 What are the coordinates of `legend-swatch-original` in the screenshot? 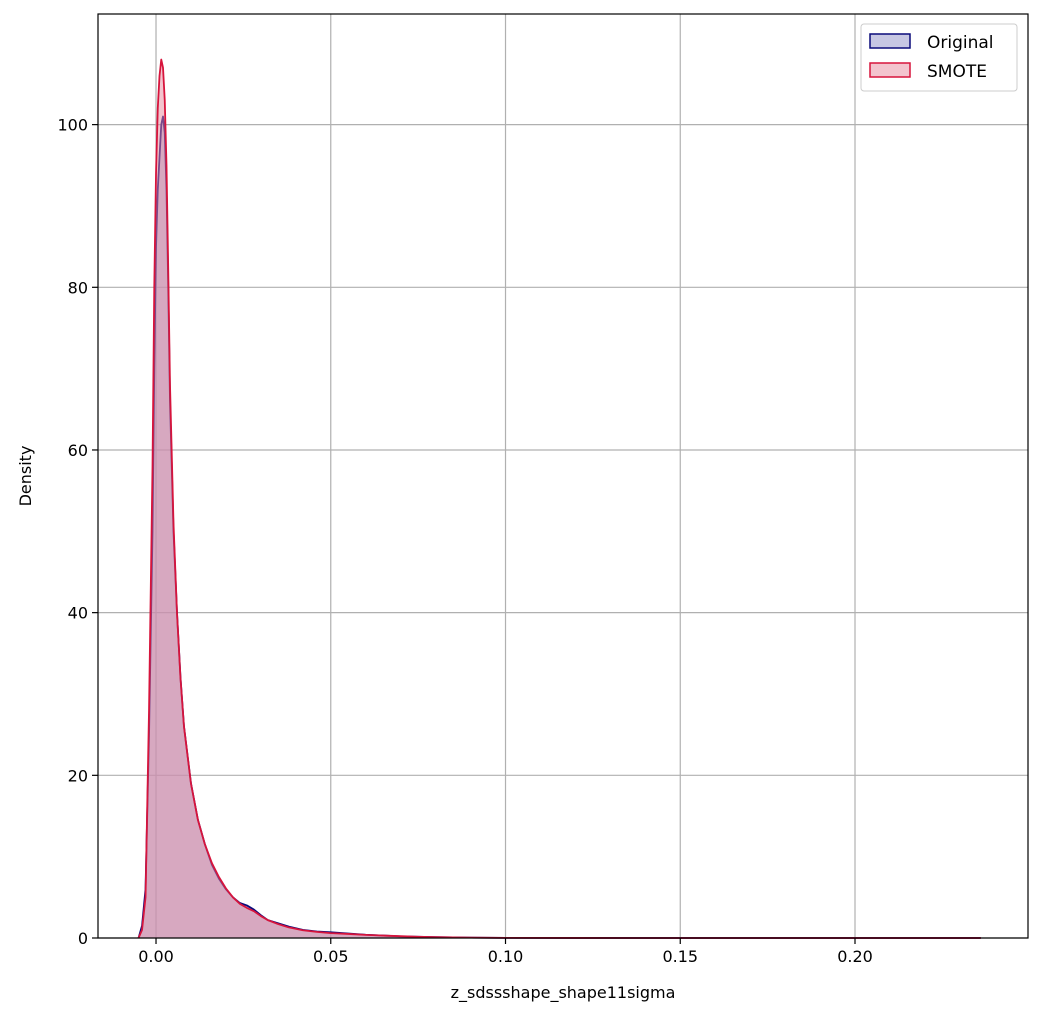 It's located at (890, 41).